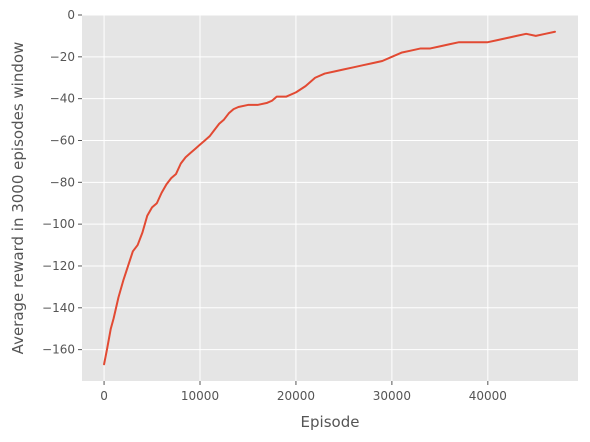 The height and width of the screenshot is (442, 590). I want to click on x-tick-label: 0, so click(104, 396).